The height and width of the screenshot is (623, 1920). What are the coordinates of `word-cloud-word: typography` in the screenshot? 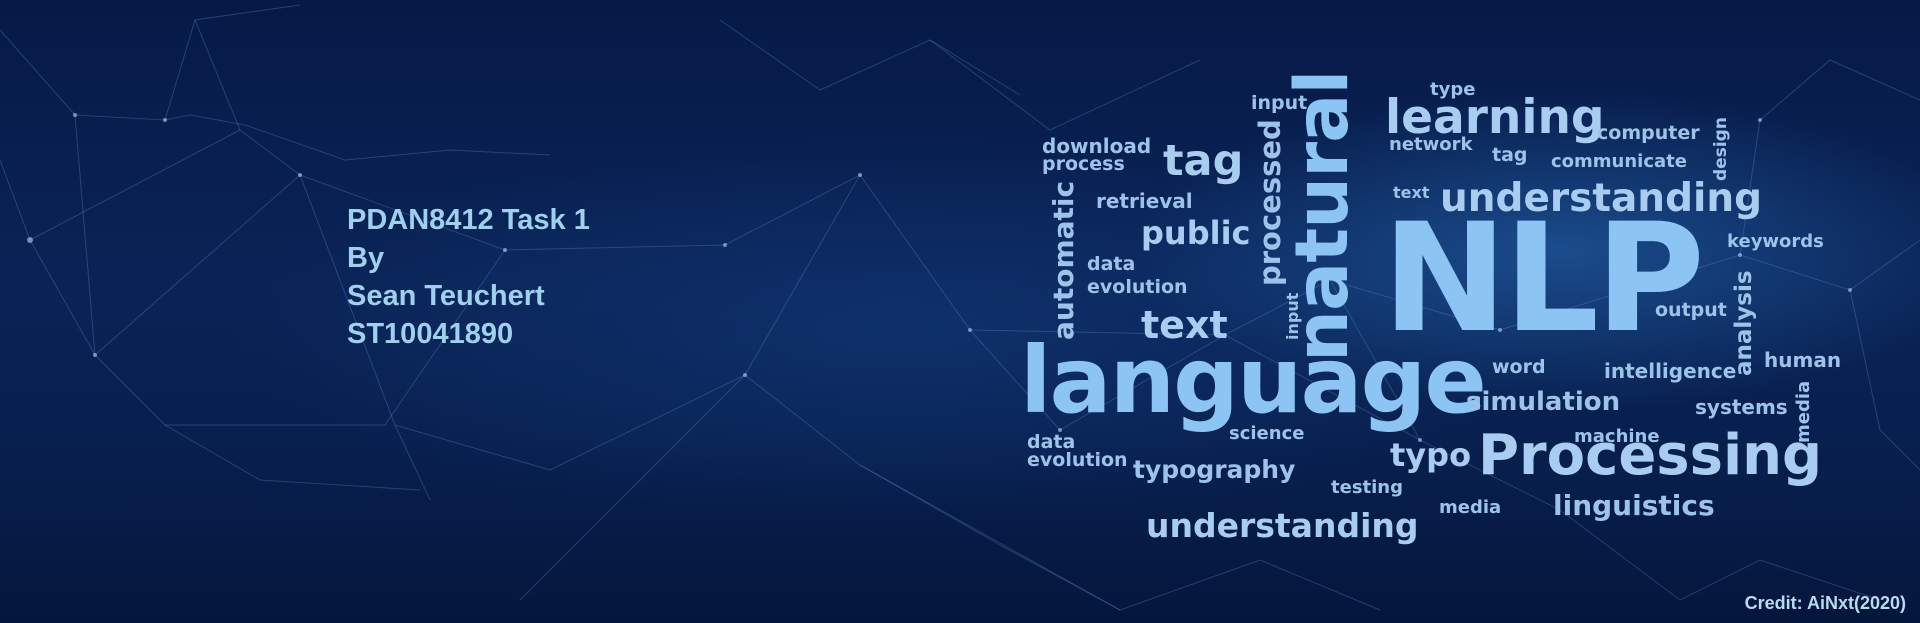 It's located at (1214, 469).